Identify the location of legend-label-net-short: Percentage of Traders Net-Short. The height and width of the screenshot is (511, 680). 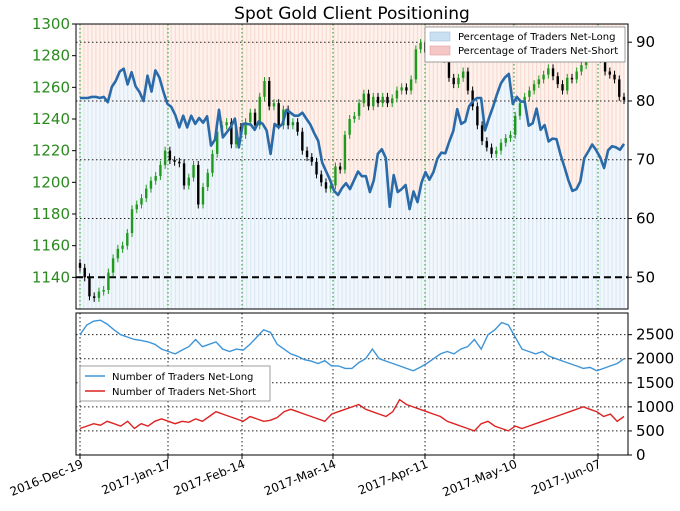
(538, 51).